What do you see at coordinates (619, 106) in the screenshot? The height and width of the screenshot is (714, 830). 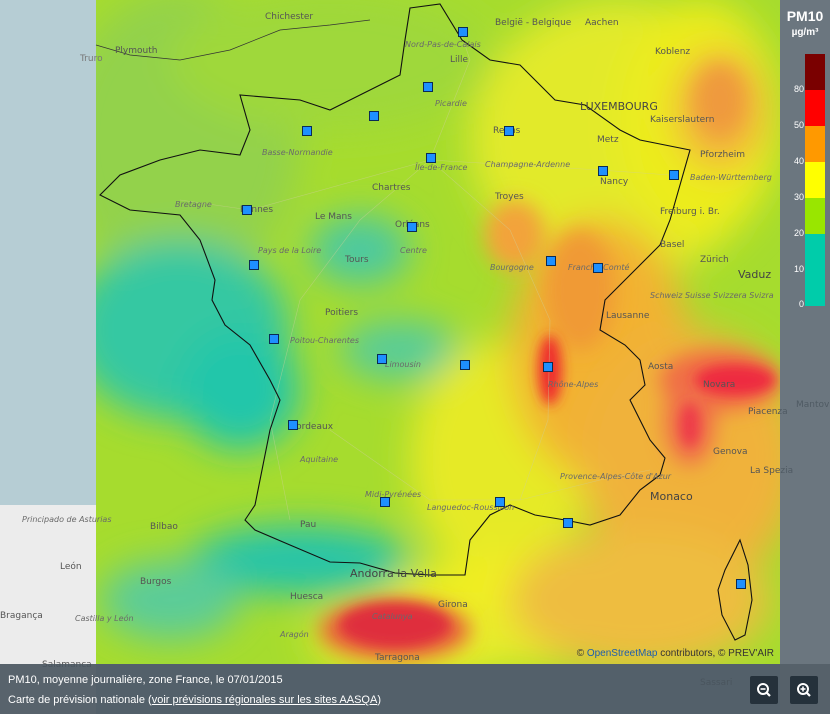 I see `city-label-luxembourg: LUXEMBOURG` at bounding box center [619, 106].